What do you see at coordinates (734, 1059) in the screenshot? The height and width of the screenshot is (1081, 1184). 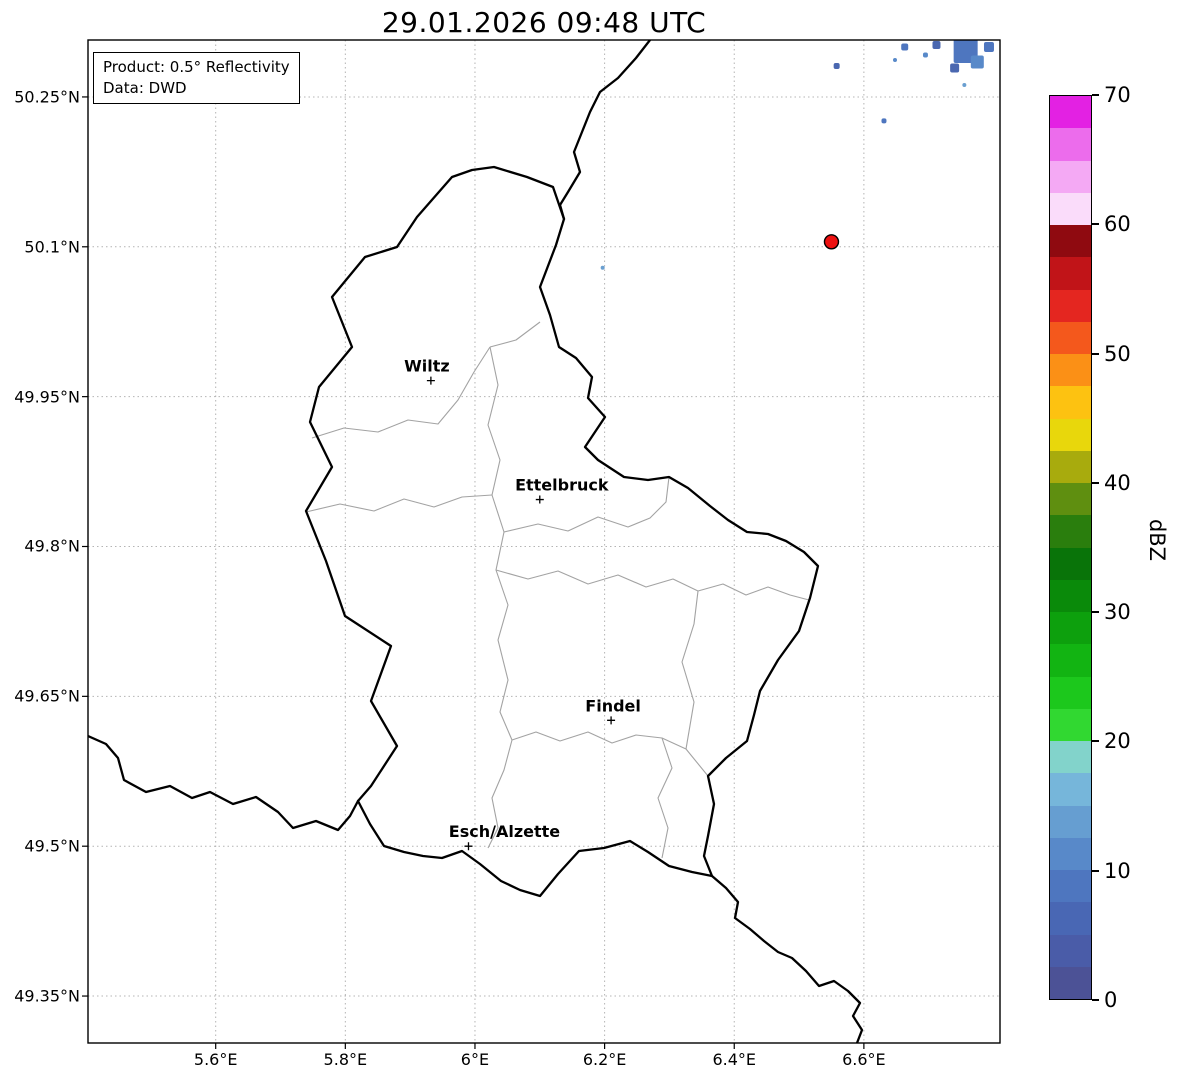 I see `lon-tick-label: 6.4°E` at bounding box center [734, 1059].